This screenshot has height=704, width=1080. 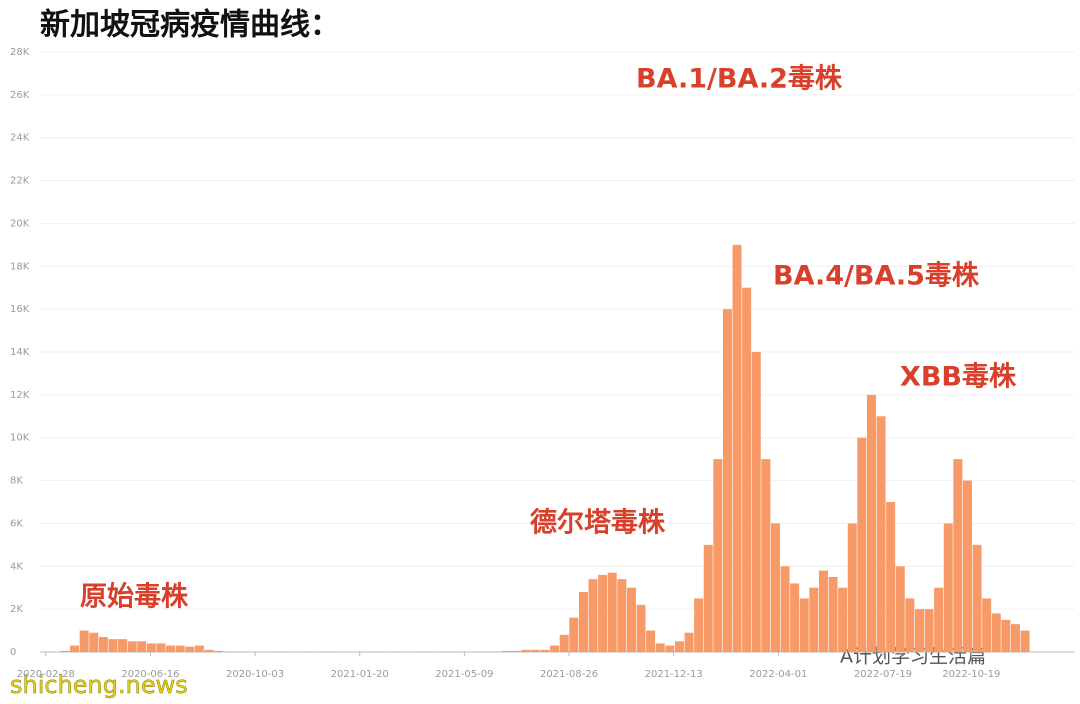 I want to click on x-tick-label: 2020-02-28, so click(x=46, y=674).